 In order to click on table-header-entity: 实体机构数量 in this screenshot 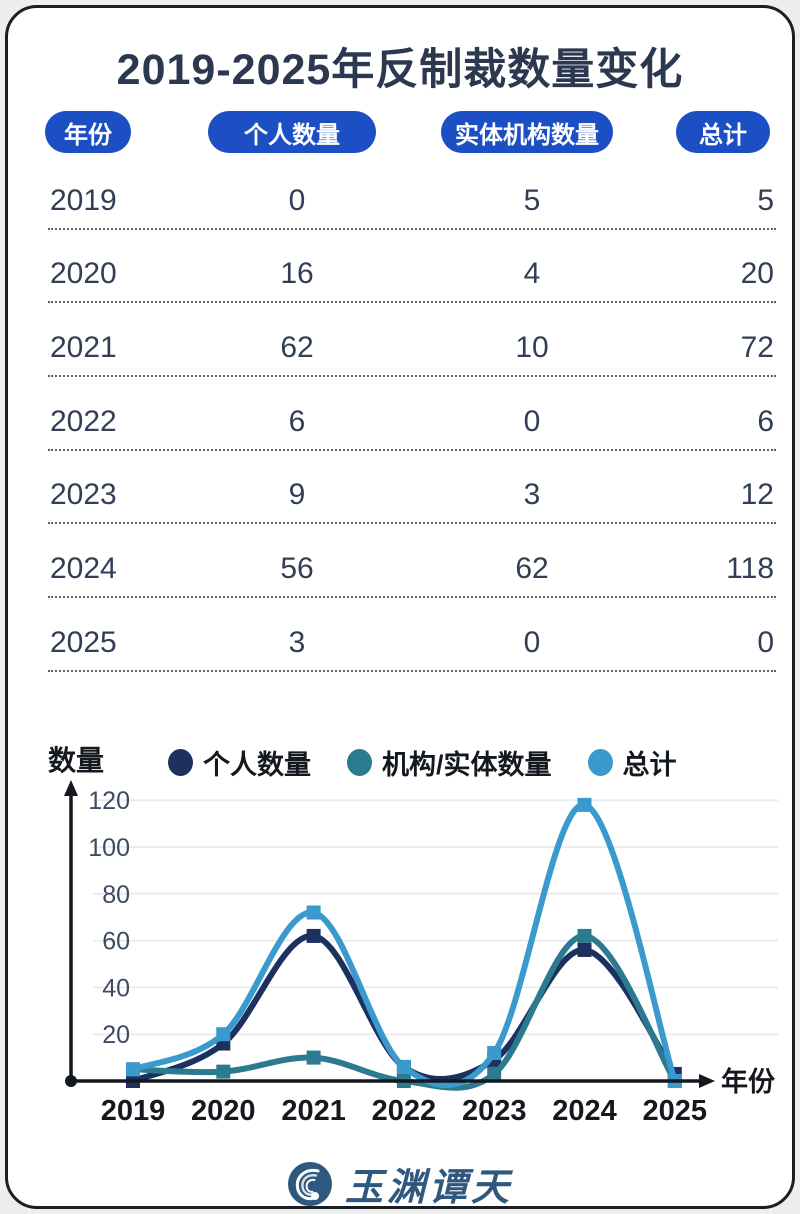, I will do `click(527, 132)`.